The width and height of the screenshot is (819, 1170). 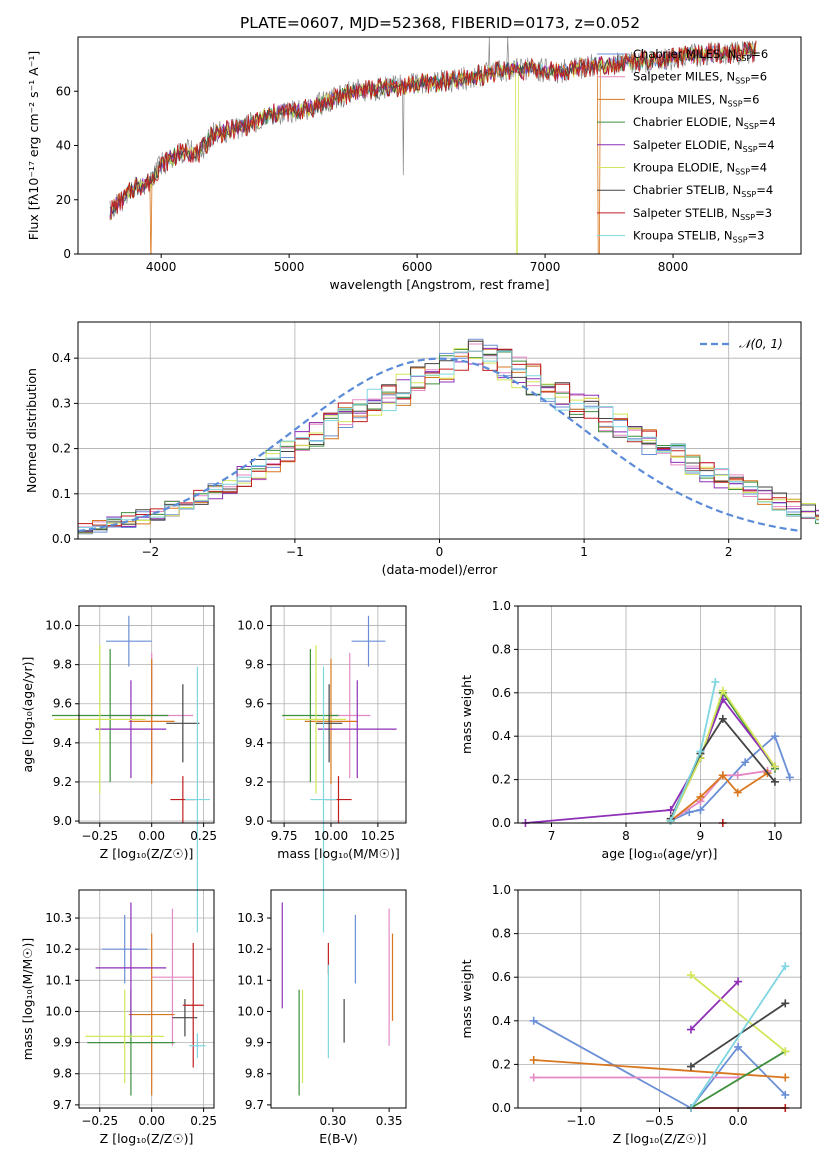 What do you see at coordinates (99, 836) in the screenshot?
I see `x-tick-label: −0.25` at bounding box center [99, 836].